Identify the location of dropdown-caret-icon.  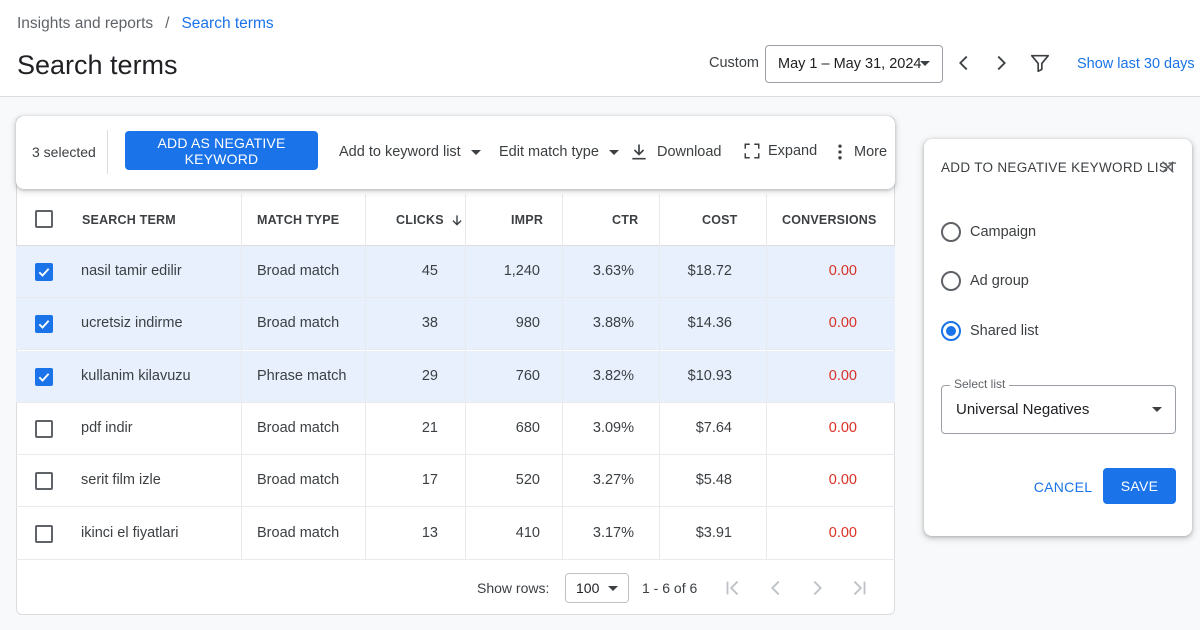
(613, 152).